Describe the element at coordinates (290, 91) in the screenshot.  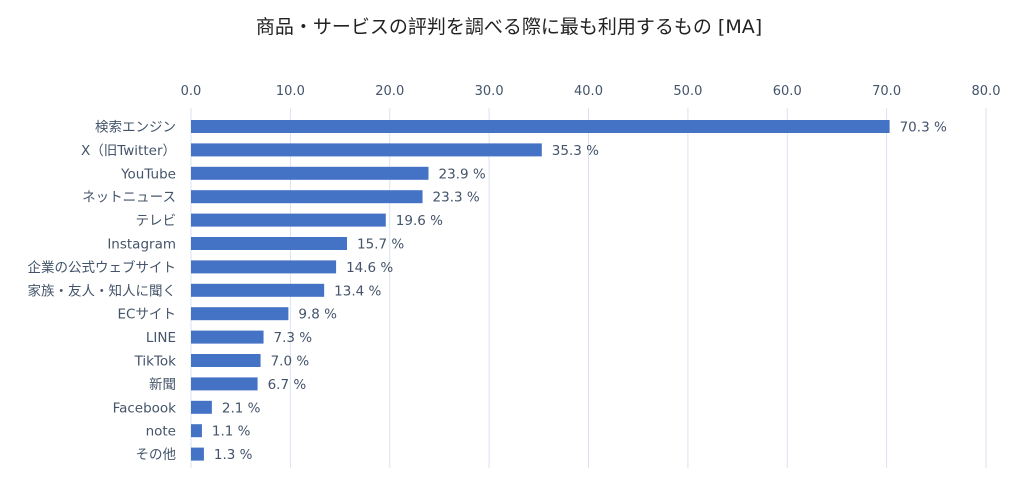
I see `x-tick-label: 10.0` at that location.